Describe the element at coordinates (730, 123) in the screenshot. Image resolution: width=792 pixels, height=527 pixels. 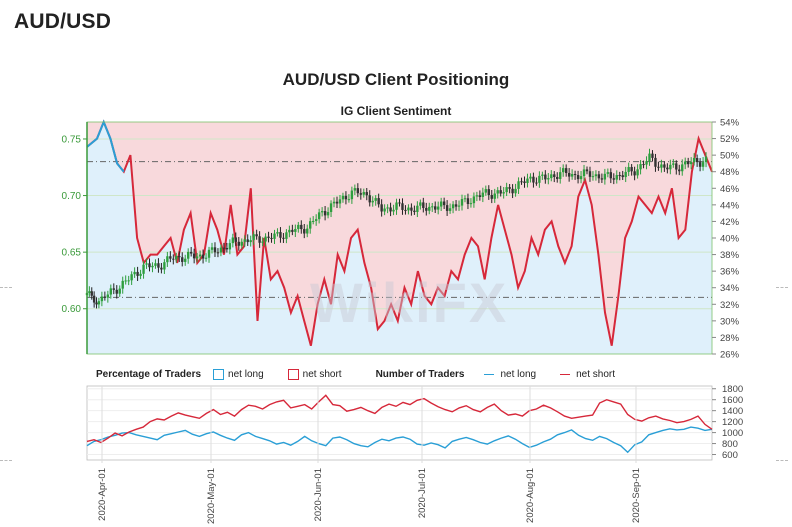
I see `right-tick-label: 54%` at that location.